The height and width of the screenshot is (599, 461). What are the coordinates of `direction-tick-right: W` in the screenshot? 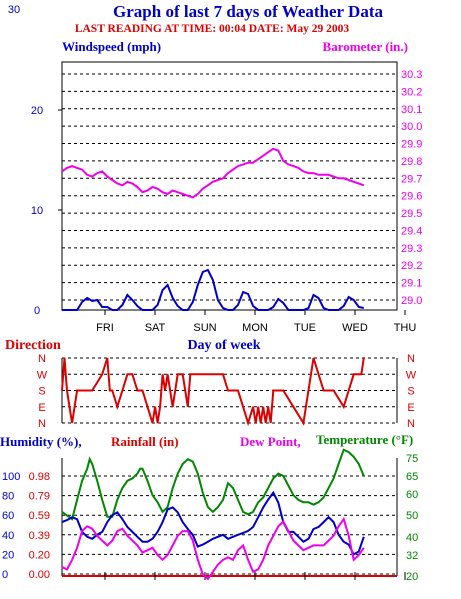 It's located at (411, 375).